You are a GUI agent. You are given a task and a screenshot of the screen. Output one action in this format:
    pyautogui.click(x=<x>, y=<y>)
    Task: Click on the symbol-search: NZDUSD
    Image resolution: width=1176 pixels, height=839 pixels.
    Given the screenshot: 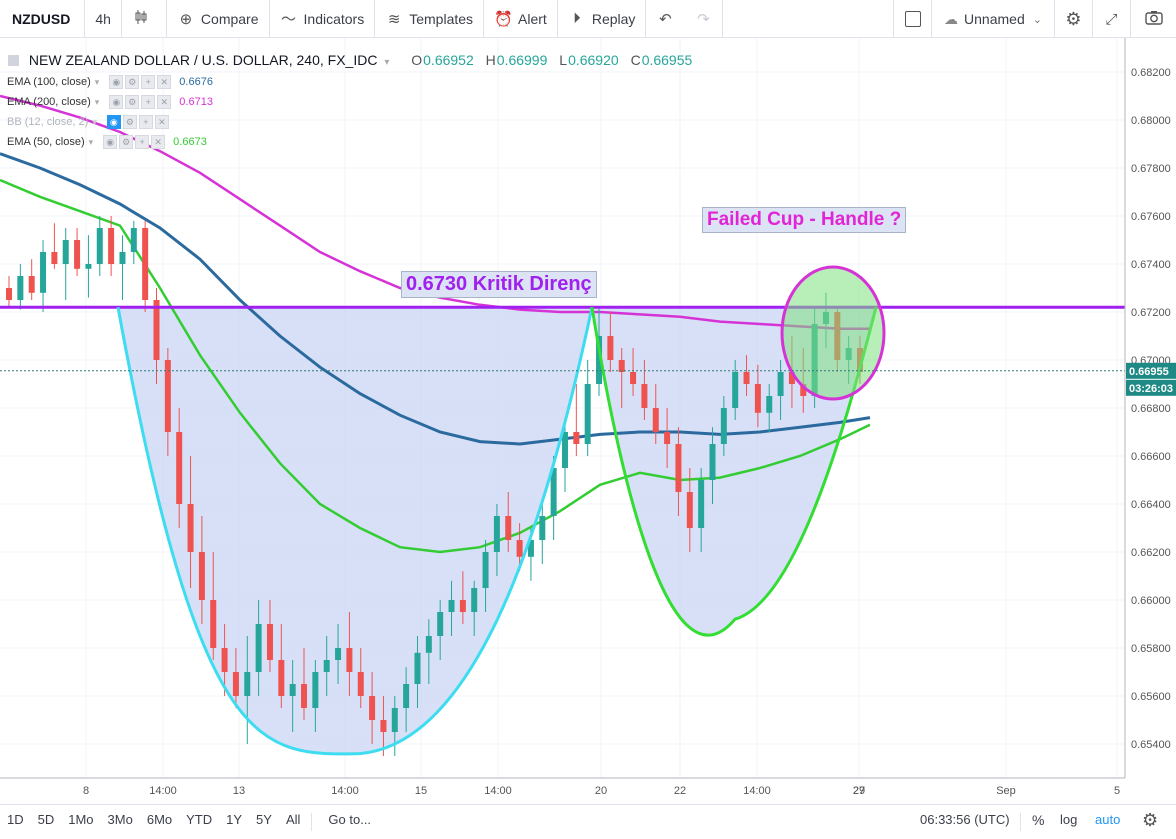 What is the action you would take?
    pyautogui.click(x=43, y=19)
    